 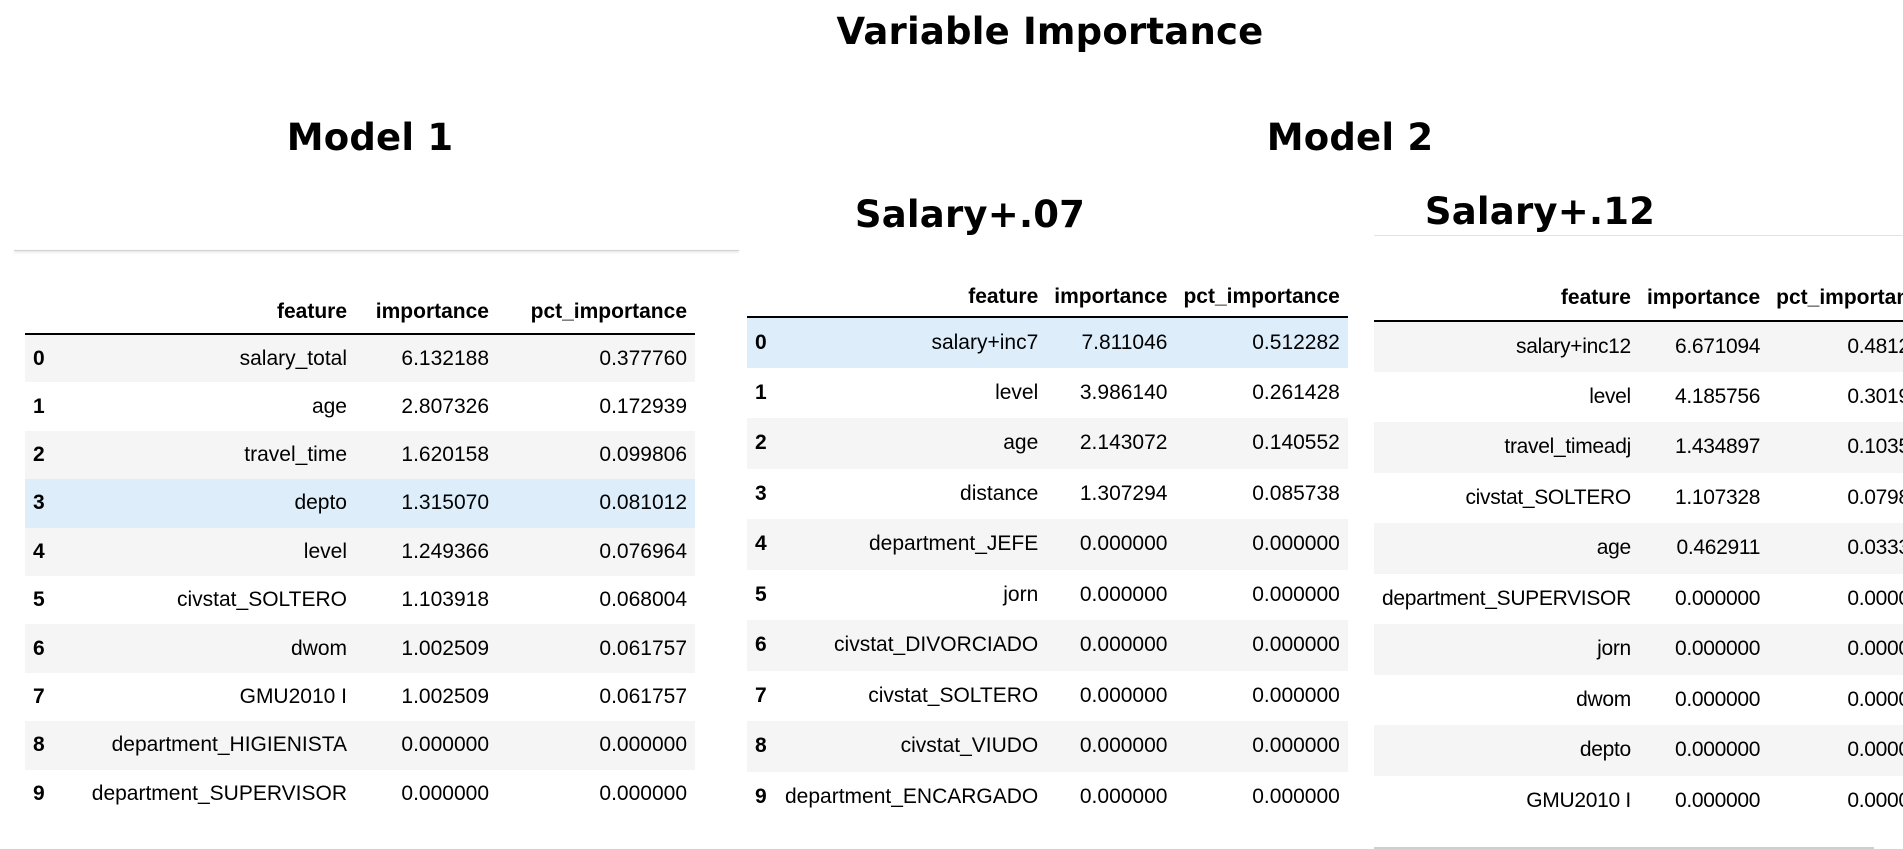 I want to click on table-row: 3 distance 1.307294 0.085738, so click(x=1047, y=493).